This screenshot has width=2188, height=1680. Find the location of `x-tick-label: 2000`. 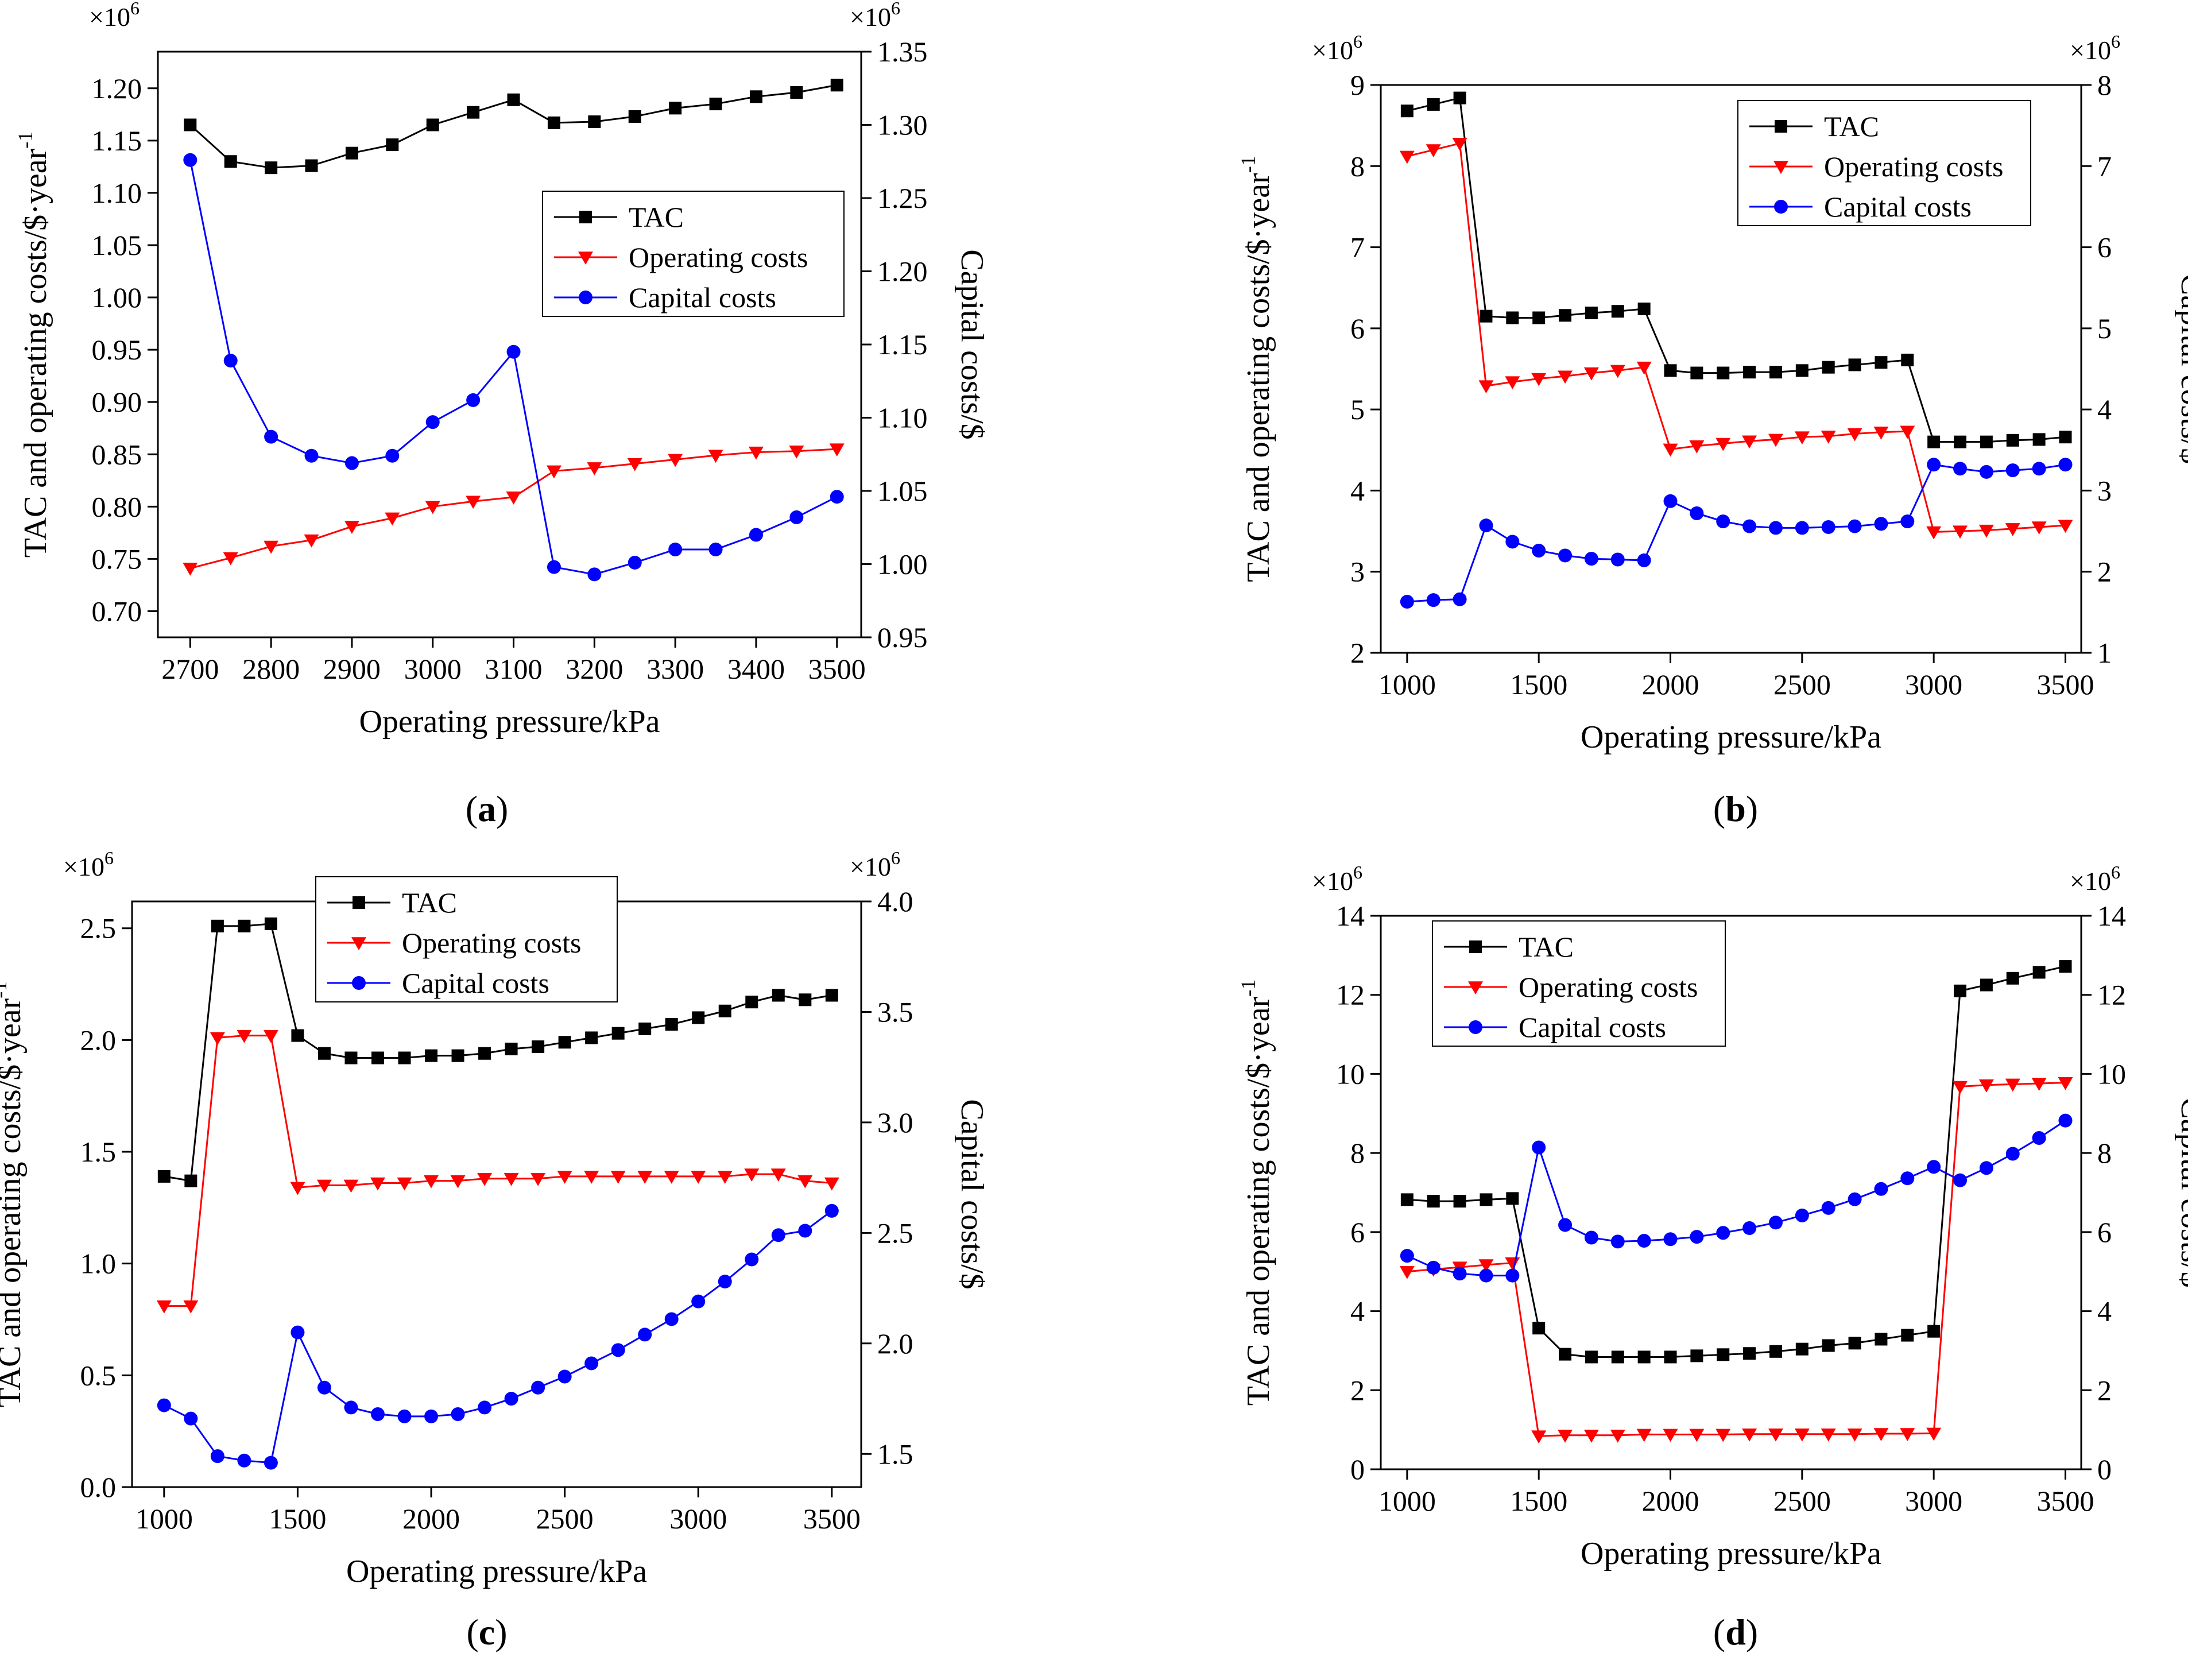

x-tick-label: 2000 is located at coordinates (1671, 684).